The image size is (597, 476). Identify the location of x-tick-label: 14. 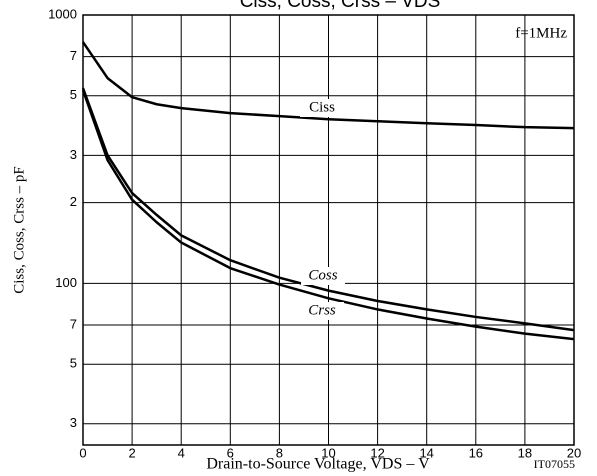
(426, 452).